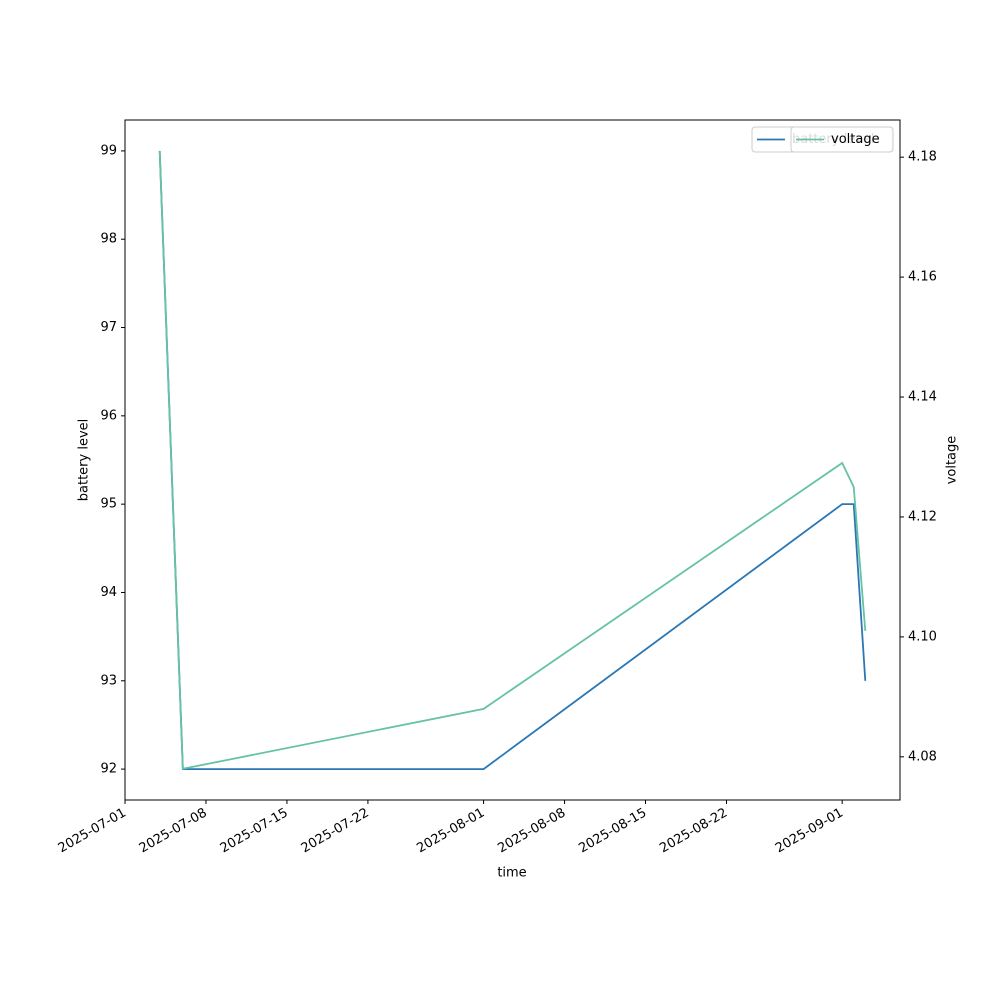 This screenshot has width=1000, height=1000. Describe the element at coordinates (922, 157) in the screenshot. I see `y2-tick-label: 4.18` at that location.